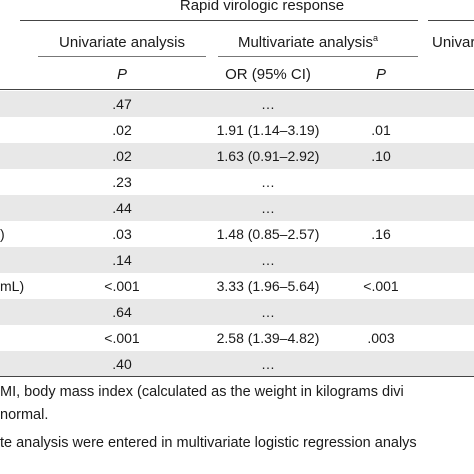 The width and height of the screenshot is (474, 474). What do you see at coordinates (318, 56) in the screenshot?
I see `multivariate-rule` at bounding box center [318, 56].